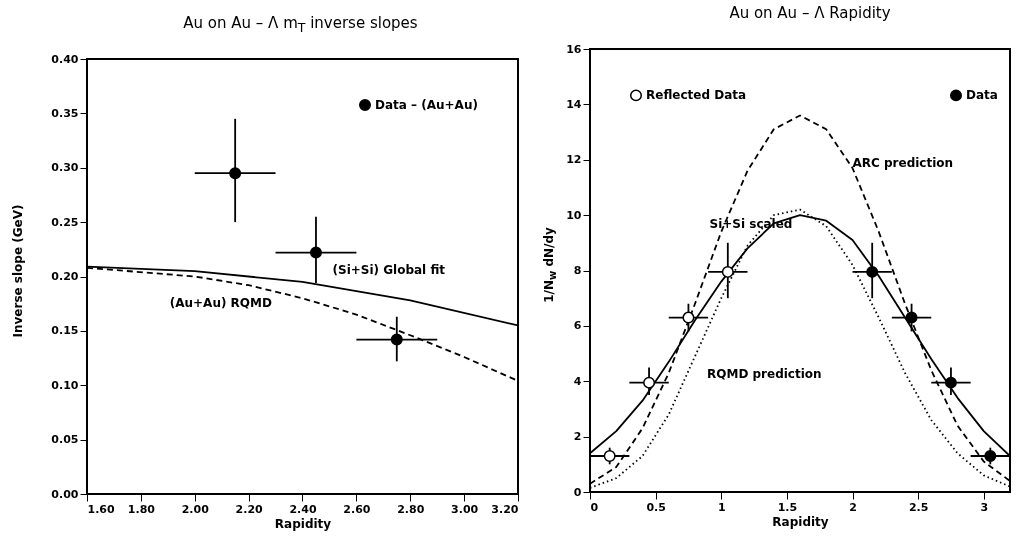  What do you see at coordinates (696, 95) in the screenshot?
I see `legend-label: Reflected Data` at bounding box center [696, 95].